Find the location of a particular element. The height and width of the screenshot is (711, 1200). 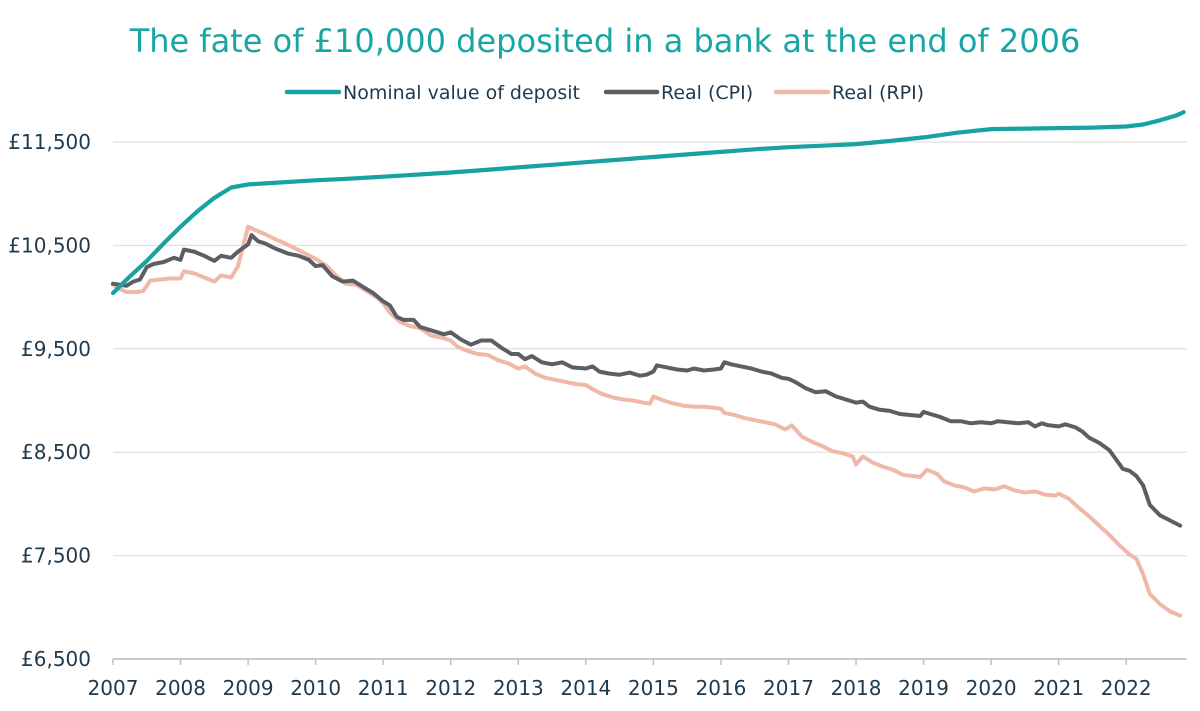

legend-label-0: Nominal value of deposit is located at coordinates (461, 93).